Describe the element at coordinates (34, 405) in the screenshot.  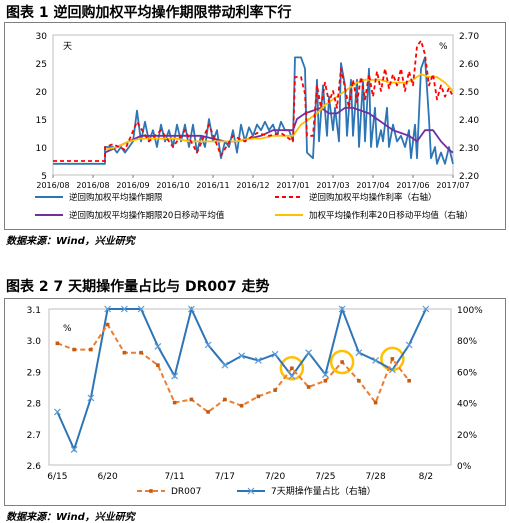
I see `y-left-tick-label: 2.8` at that location.